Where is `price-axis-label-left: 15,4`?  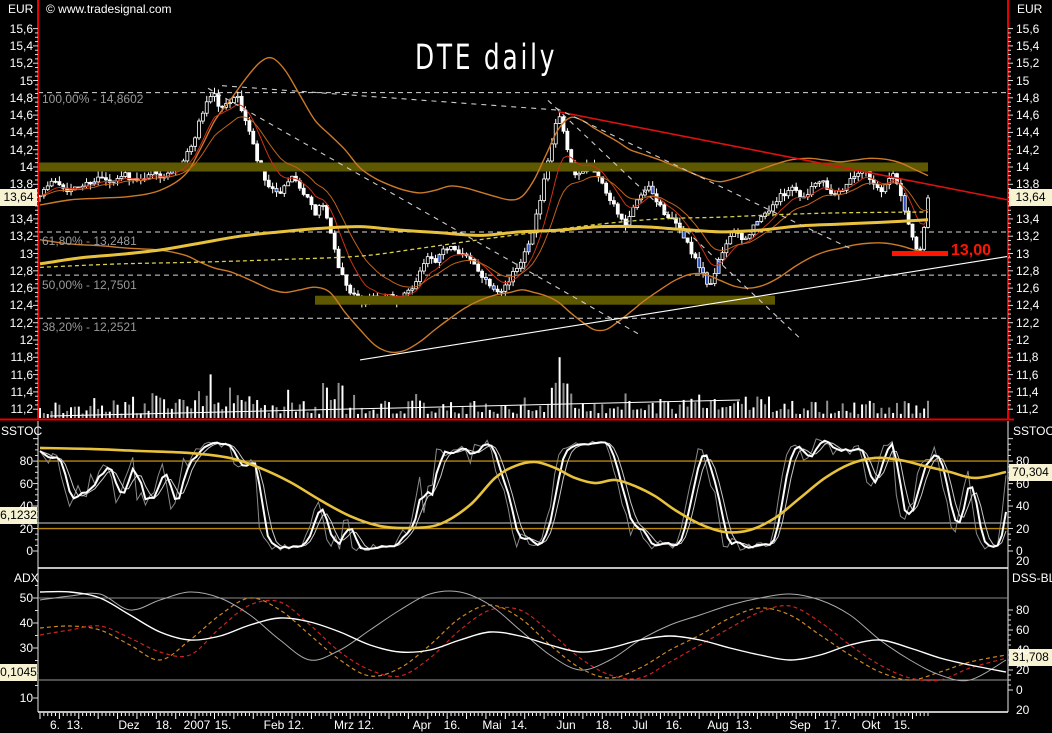 price-axis-label-left: 15,4 is located at coordinates (21, 45).